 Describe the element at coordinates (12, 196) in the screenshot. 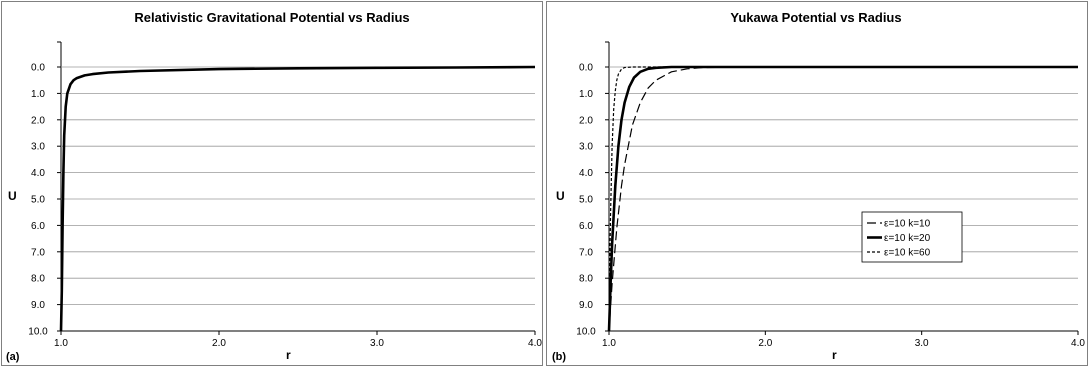

I see `chart-a-ylabel: U` at that location.